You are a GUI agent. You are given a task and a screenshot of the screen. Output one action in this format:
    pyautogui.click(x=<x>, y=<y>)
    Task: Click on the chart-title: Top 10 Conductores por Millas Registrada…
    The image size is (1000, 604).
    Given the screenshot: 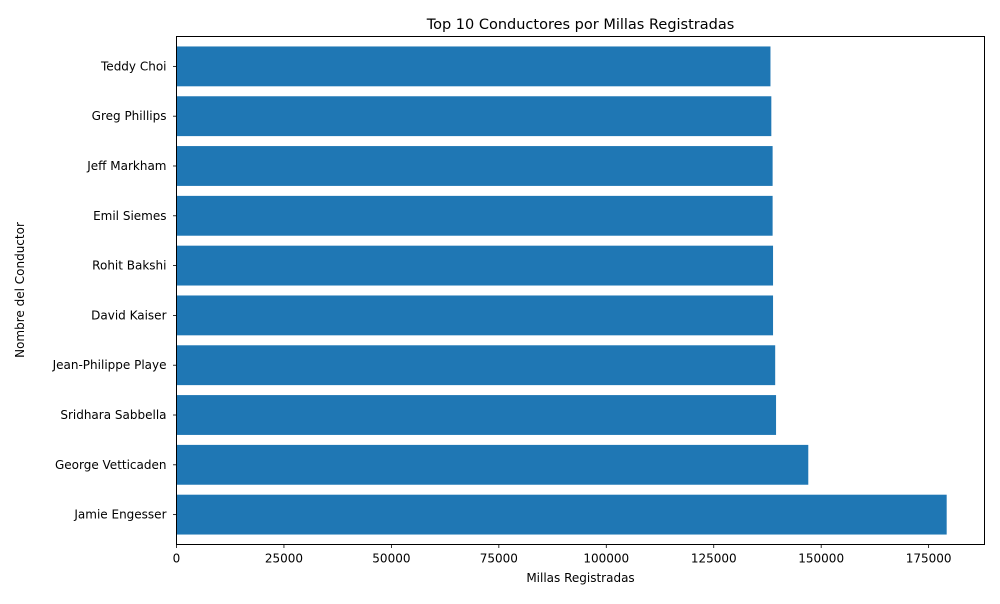 What is the action you would take?
    pyautogui.click(x=580, y=25)
    